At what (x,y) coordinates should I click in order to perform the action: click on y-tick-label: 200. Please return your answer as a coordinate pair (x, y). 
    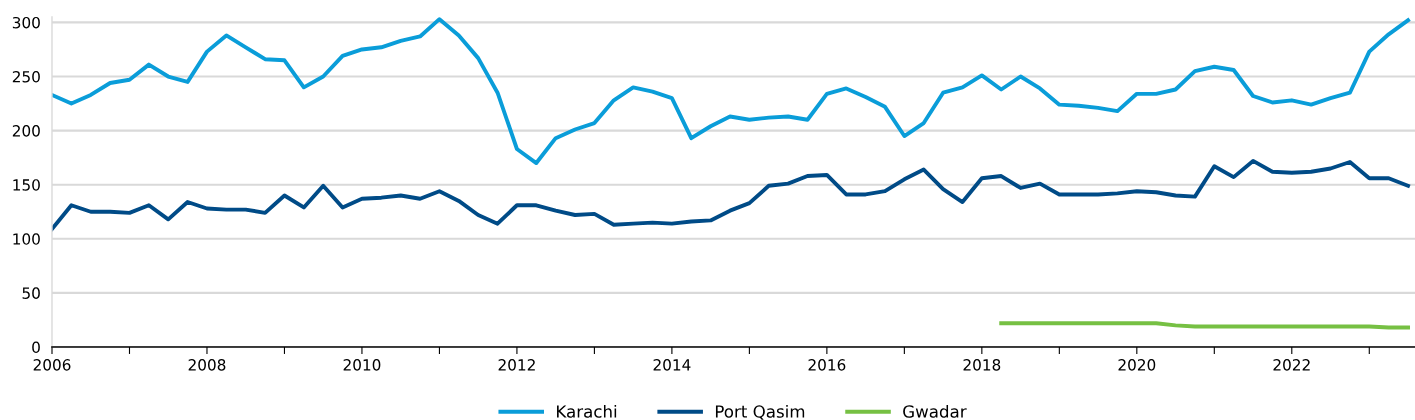
    Looking at the image, I should click on (26, 131).